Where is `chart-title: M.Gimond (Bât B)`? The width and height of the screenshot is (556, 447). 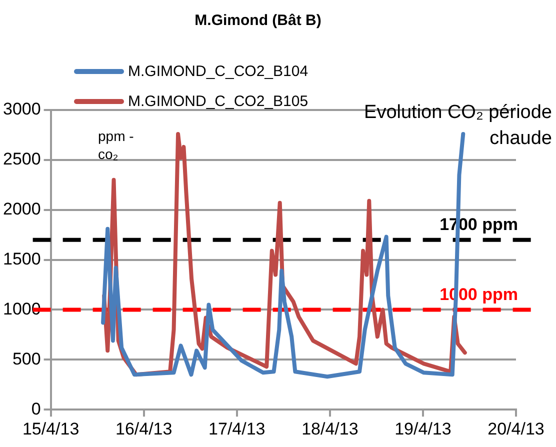
chart-title: M.Gimond (Bât B) is located at coordinates (258, 21).